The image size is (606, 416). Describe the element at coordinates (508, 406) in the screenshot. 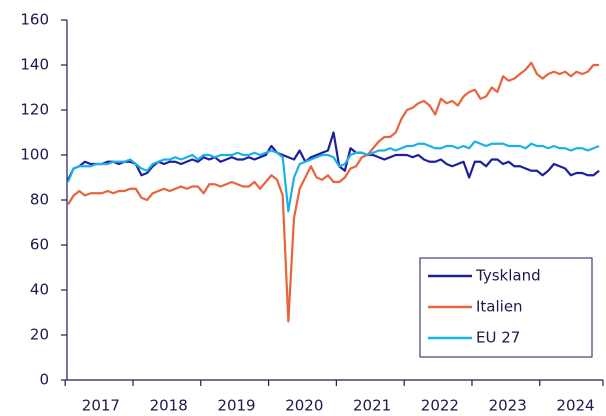

I see `x-tick-label: 2023` at that location.